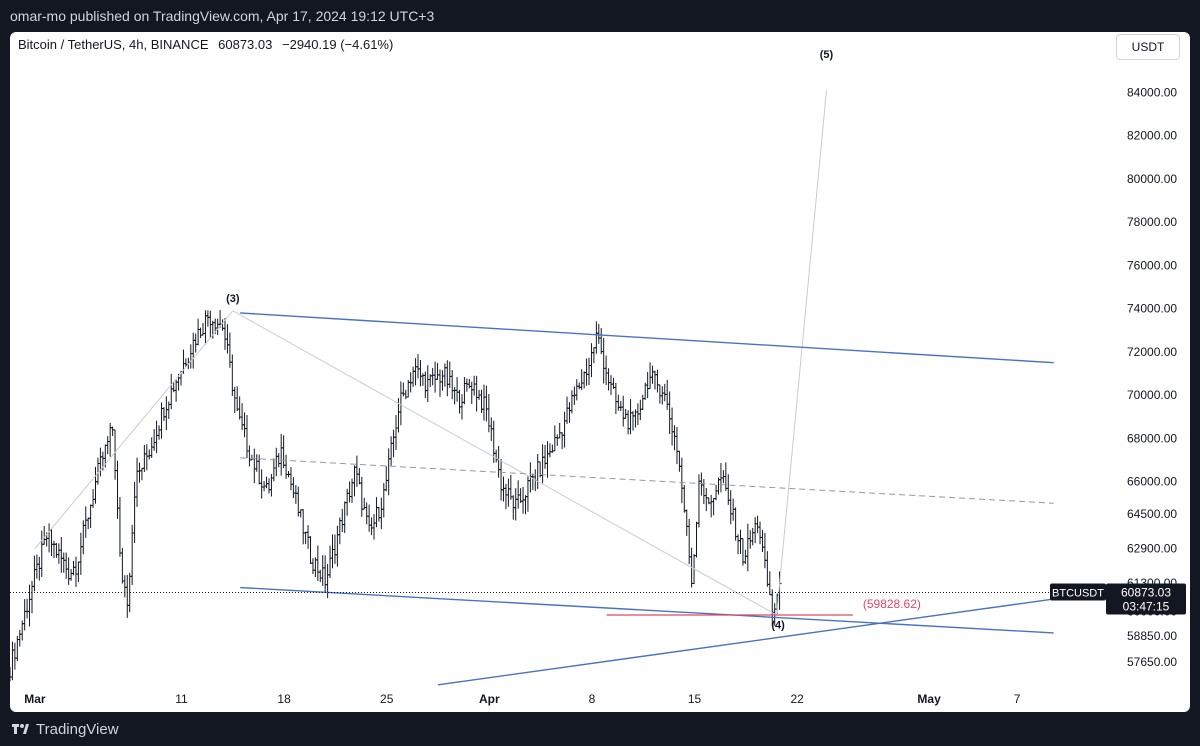 Image resolution: width=1200 pixels, height=746 pixels. Describe the element at coordinates (1152, 352) in the screenshot. I see `price-tick-label: 72000.00` at that location.